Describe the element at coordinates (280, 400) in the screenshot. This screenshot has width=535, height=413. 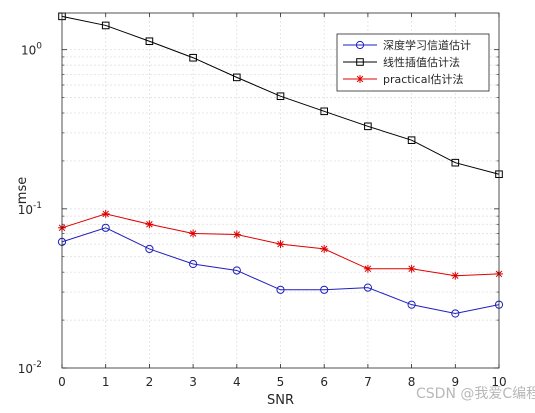
I see `x-axis-label: SNR` at that location.